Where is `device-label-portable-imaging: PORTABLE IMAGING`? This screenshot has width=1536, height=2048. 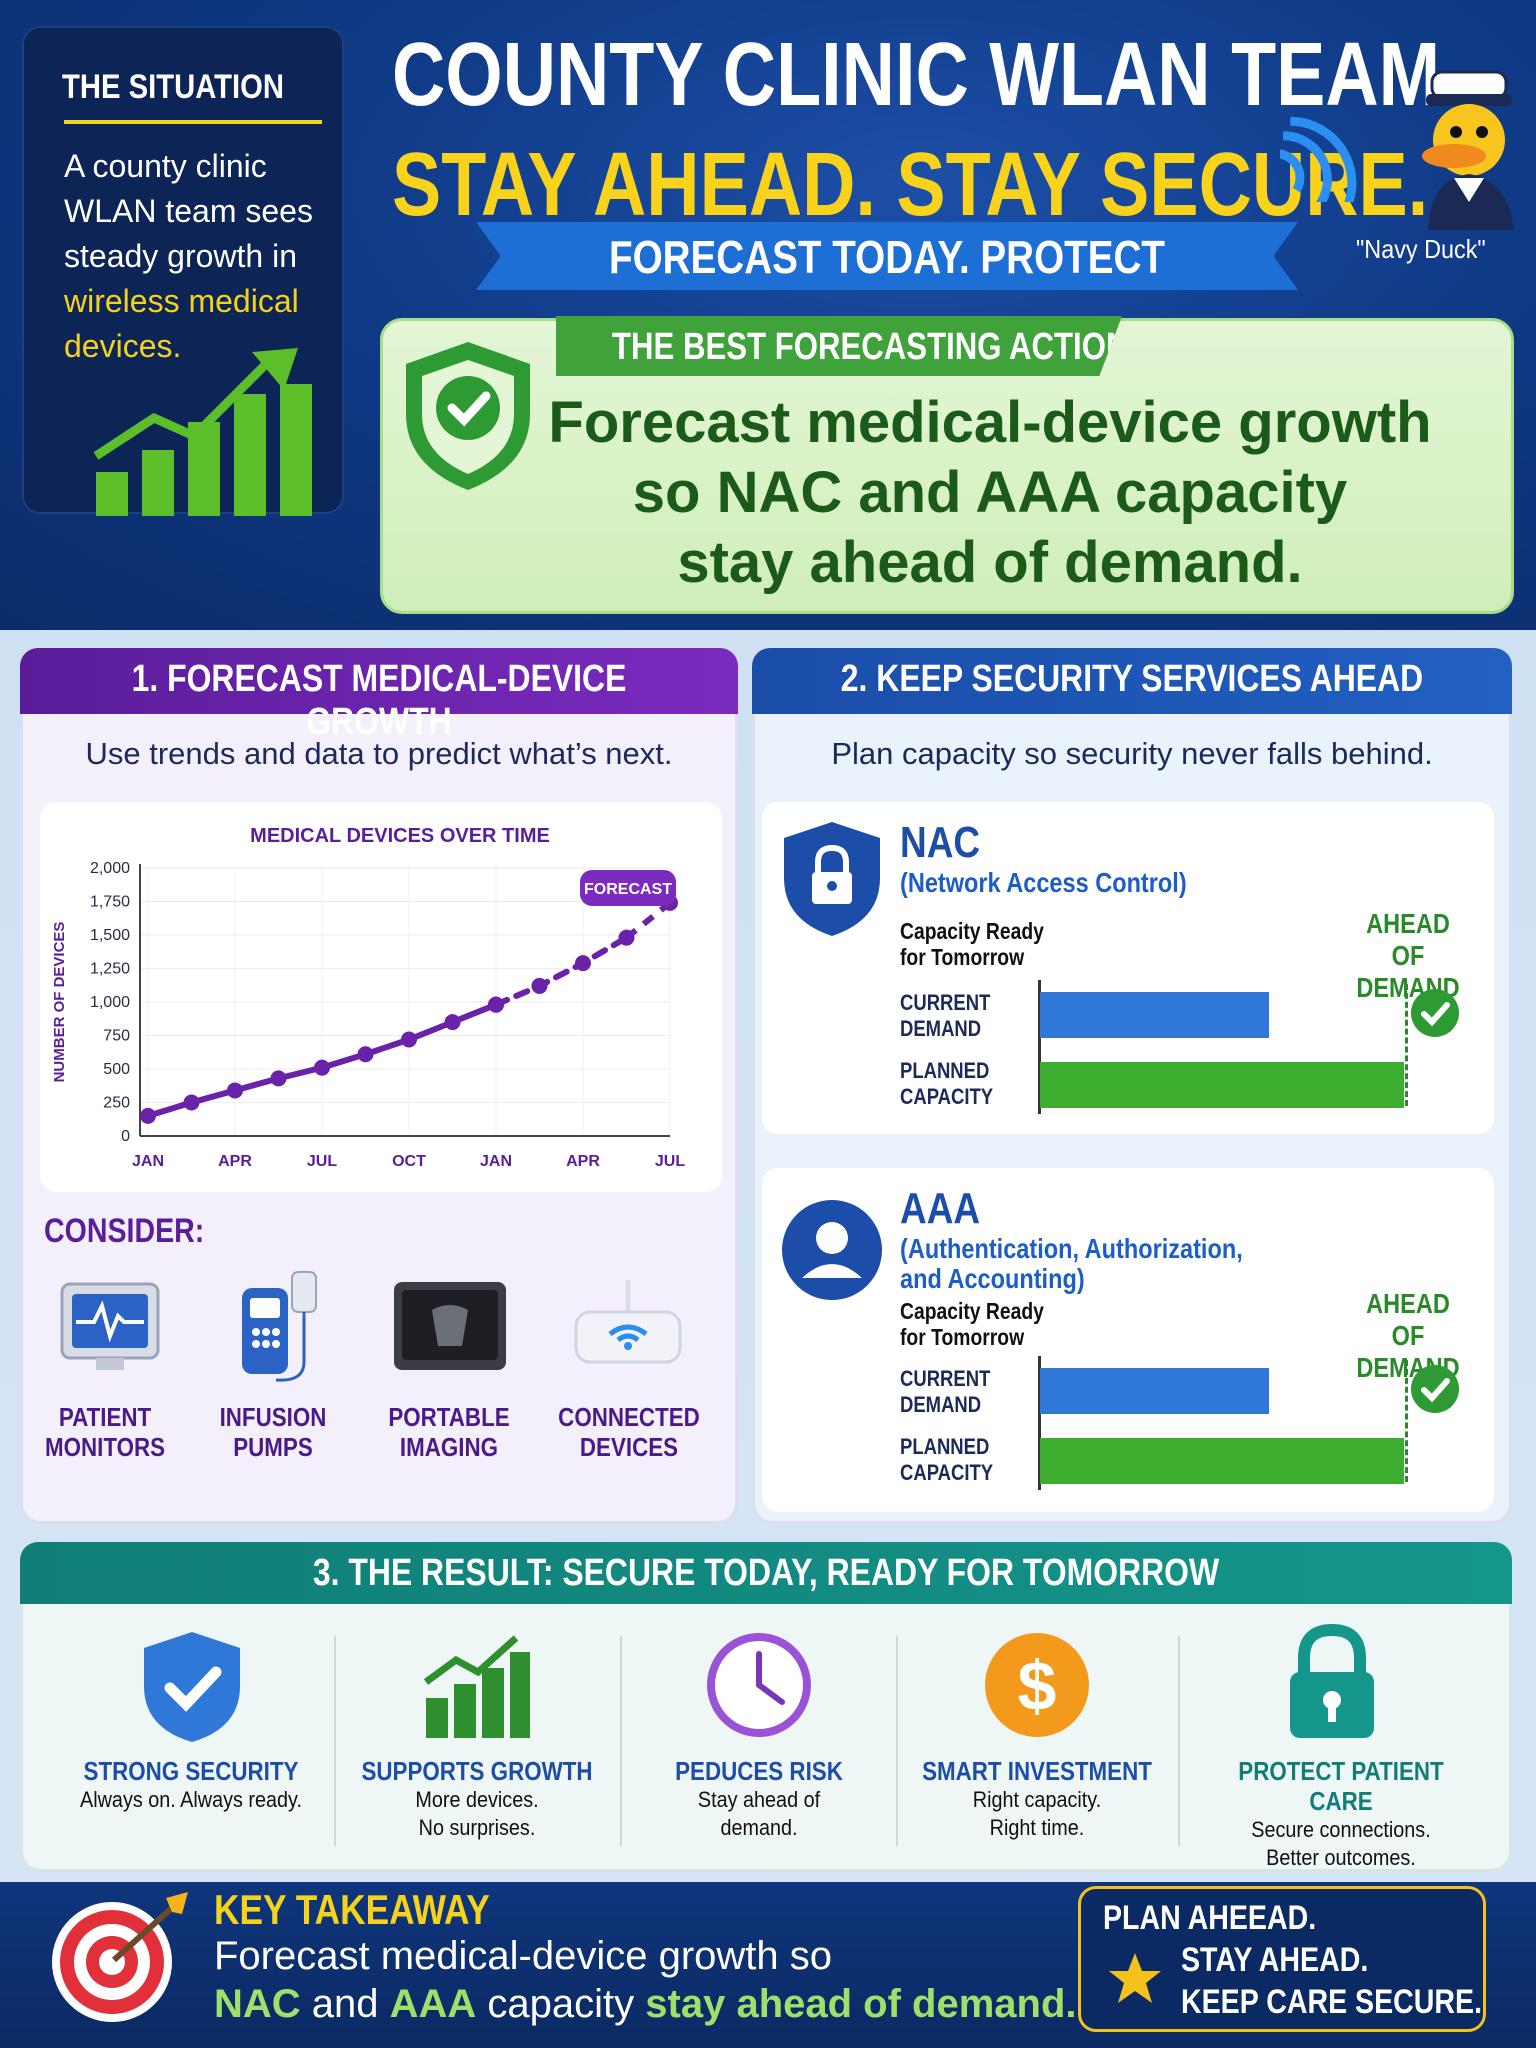
device-label-portable-imaging: PORTABLE IMAGING is located at coordinates (449, 1432).